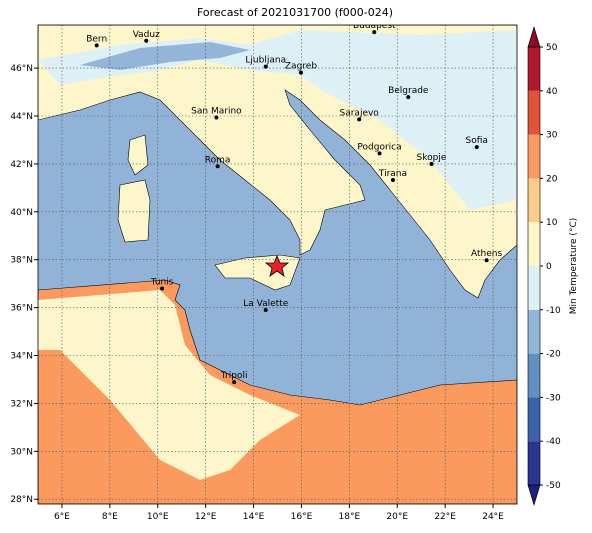 The height and width of the screenshot is (533, 592). What do you see at coordinates (218, 160) in the screenshot?
I see `city-label: Roma` at bounding box center [218, 160].